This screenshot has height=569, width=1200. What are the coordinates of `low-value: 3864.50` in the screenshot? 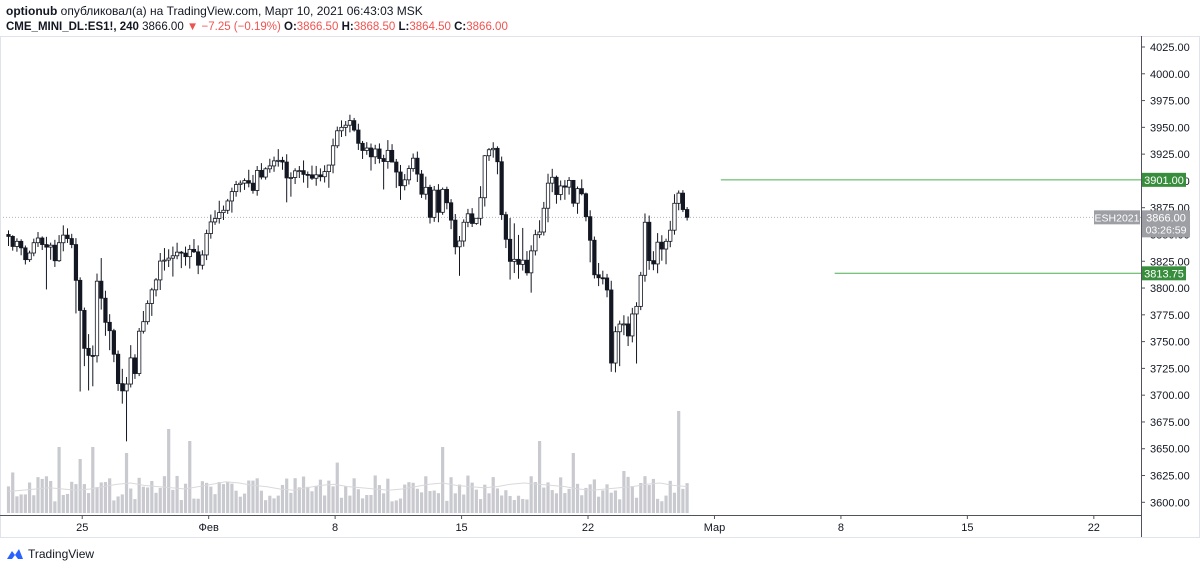 It's located at (430, 27).